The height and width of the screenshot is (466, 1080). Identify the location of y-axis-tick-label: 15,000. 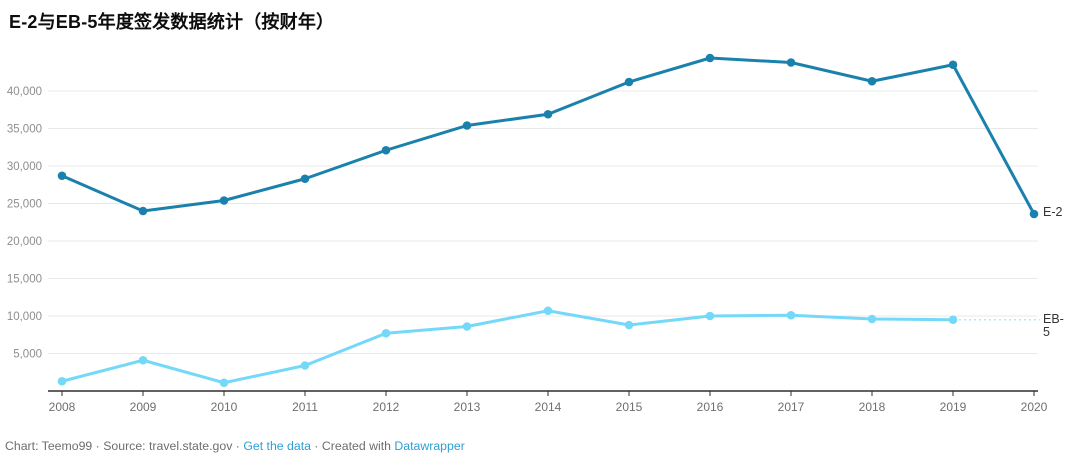
(24, 280).